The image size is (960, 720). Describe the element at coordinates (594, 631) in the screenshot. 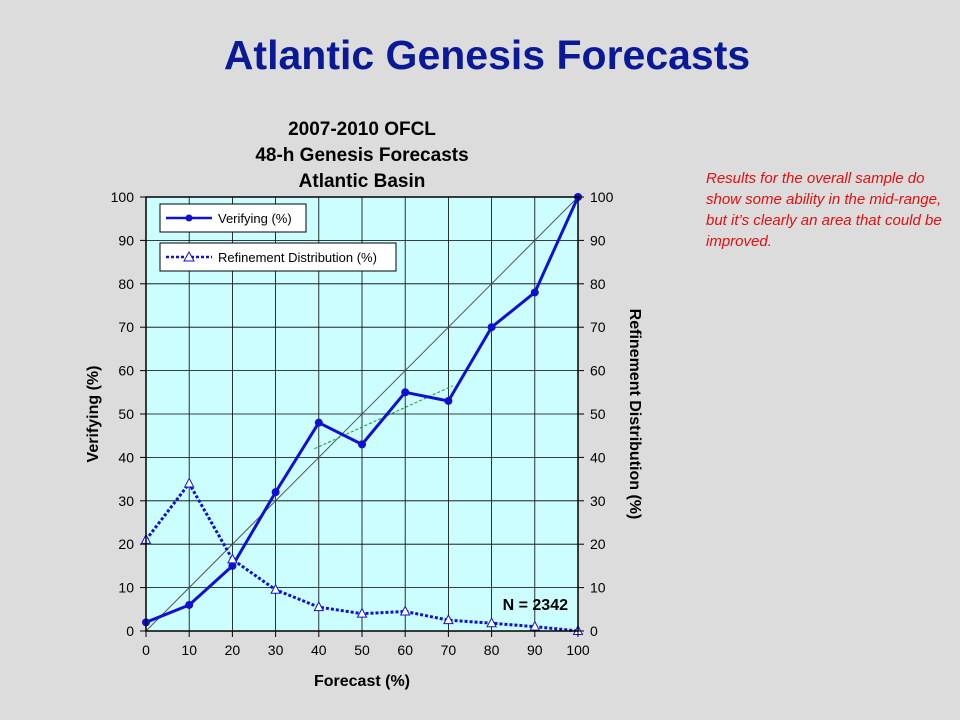

I see `y2-tick-label: 0` at that location.